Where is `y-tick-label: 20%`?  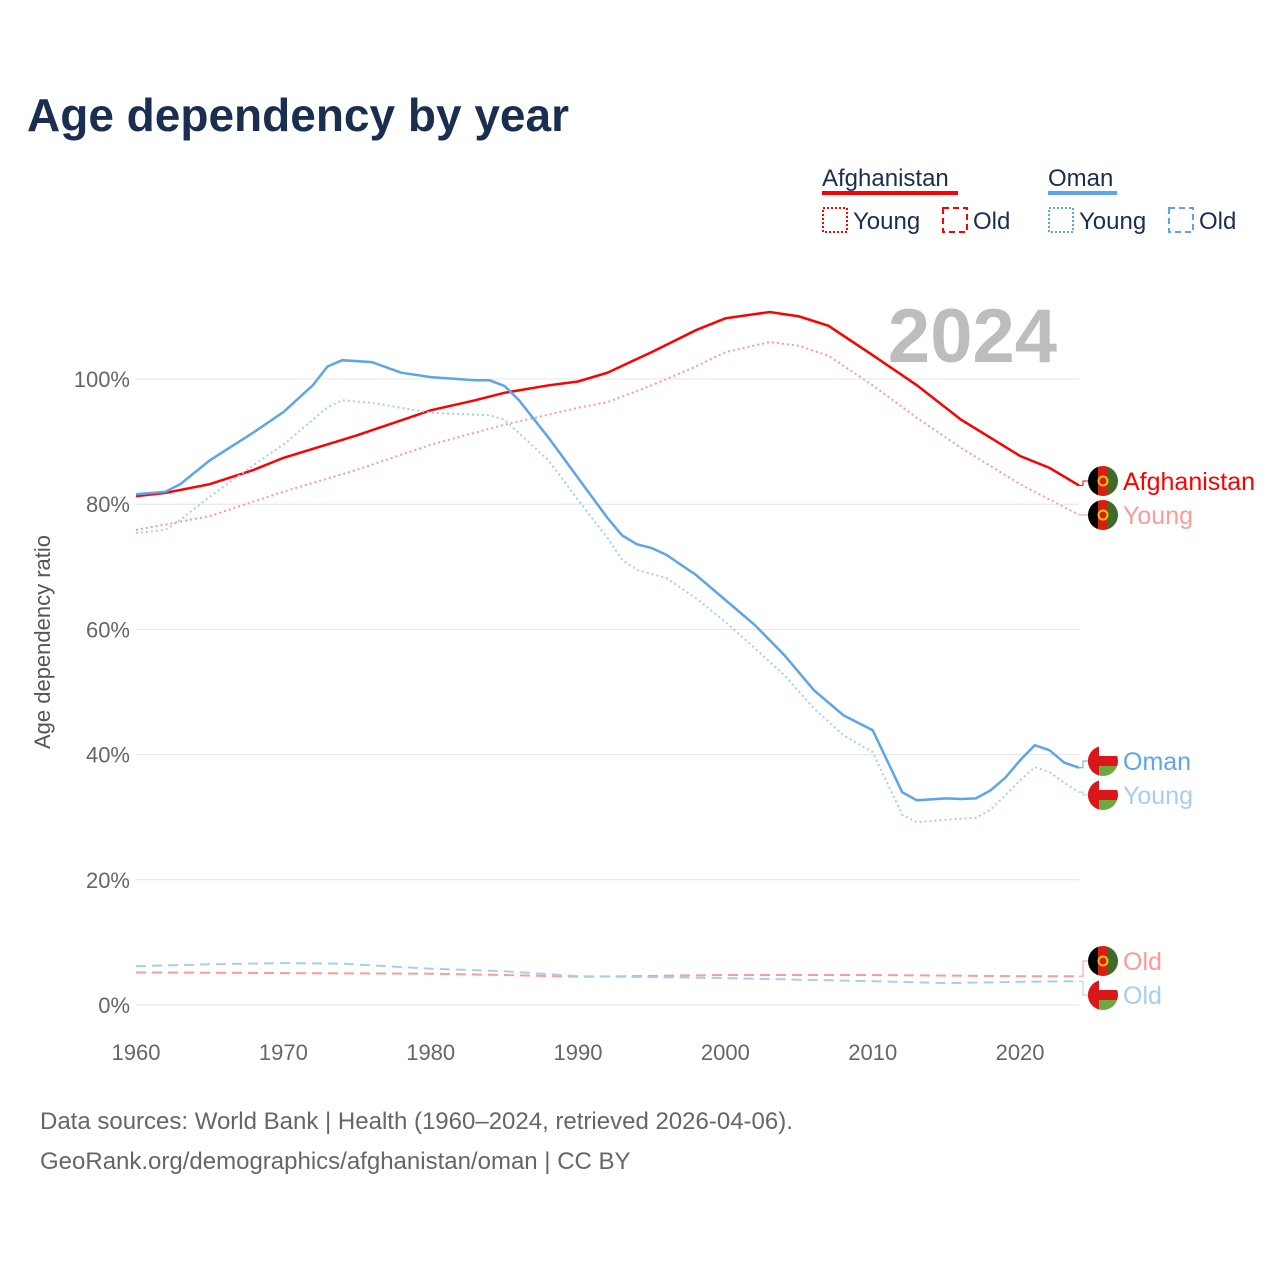 y-tick-label: 20% is located at coordinates (108, 880).